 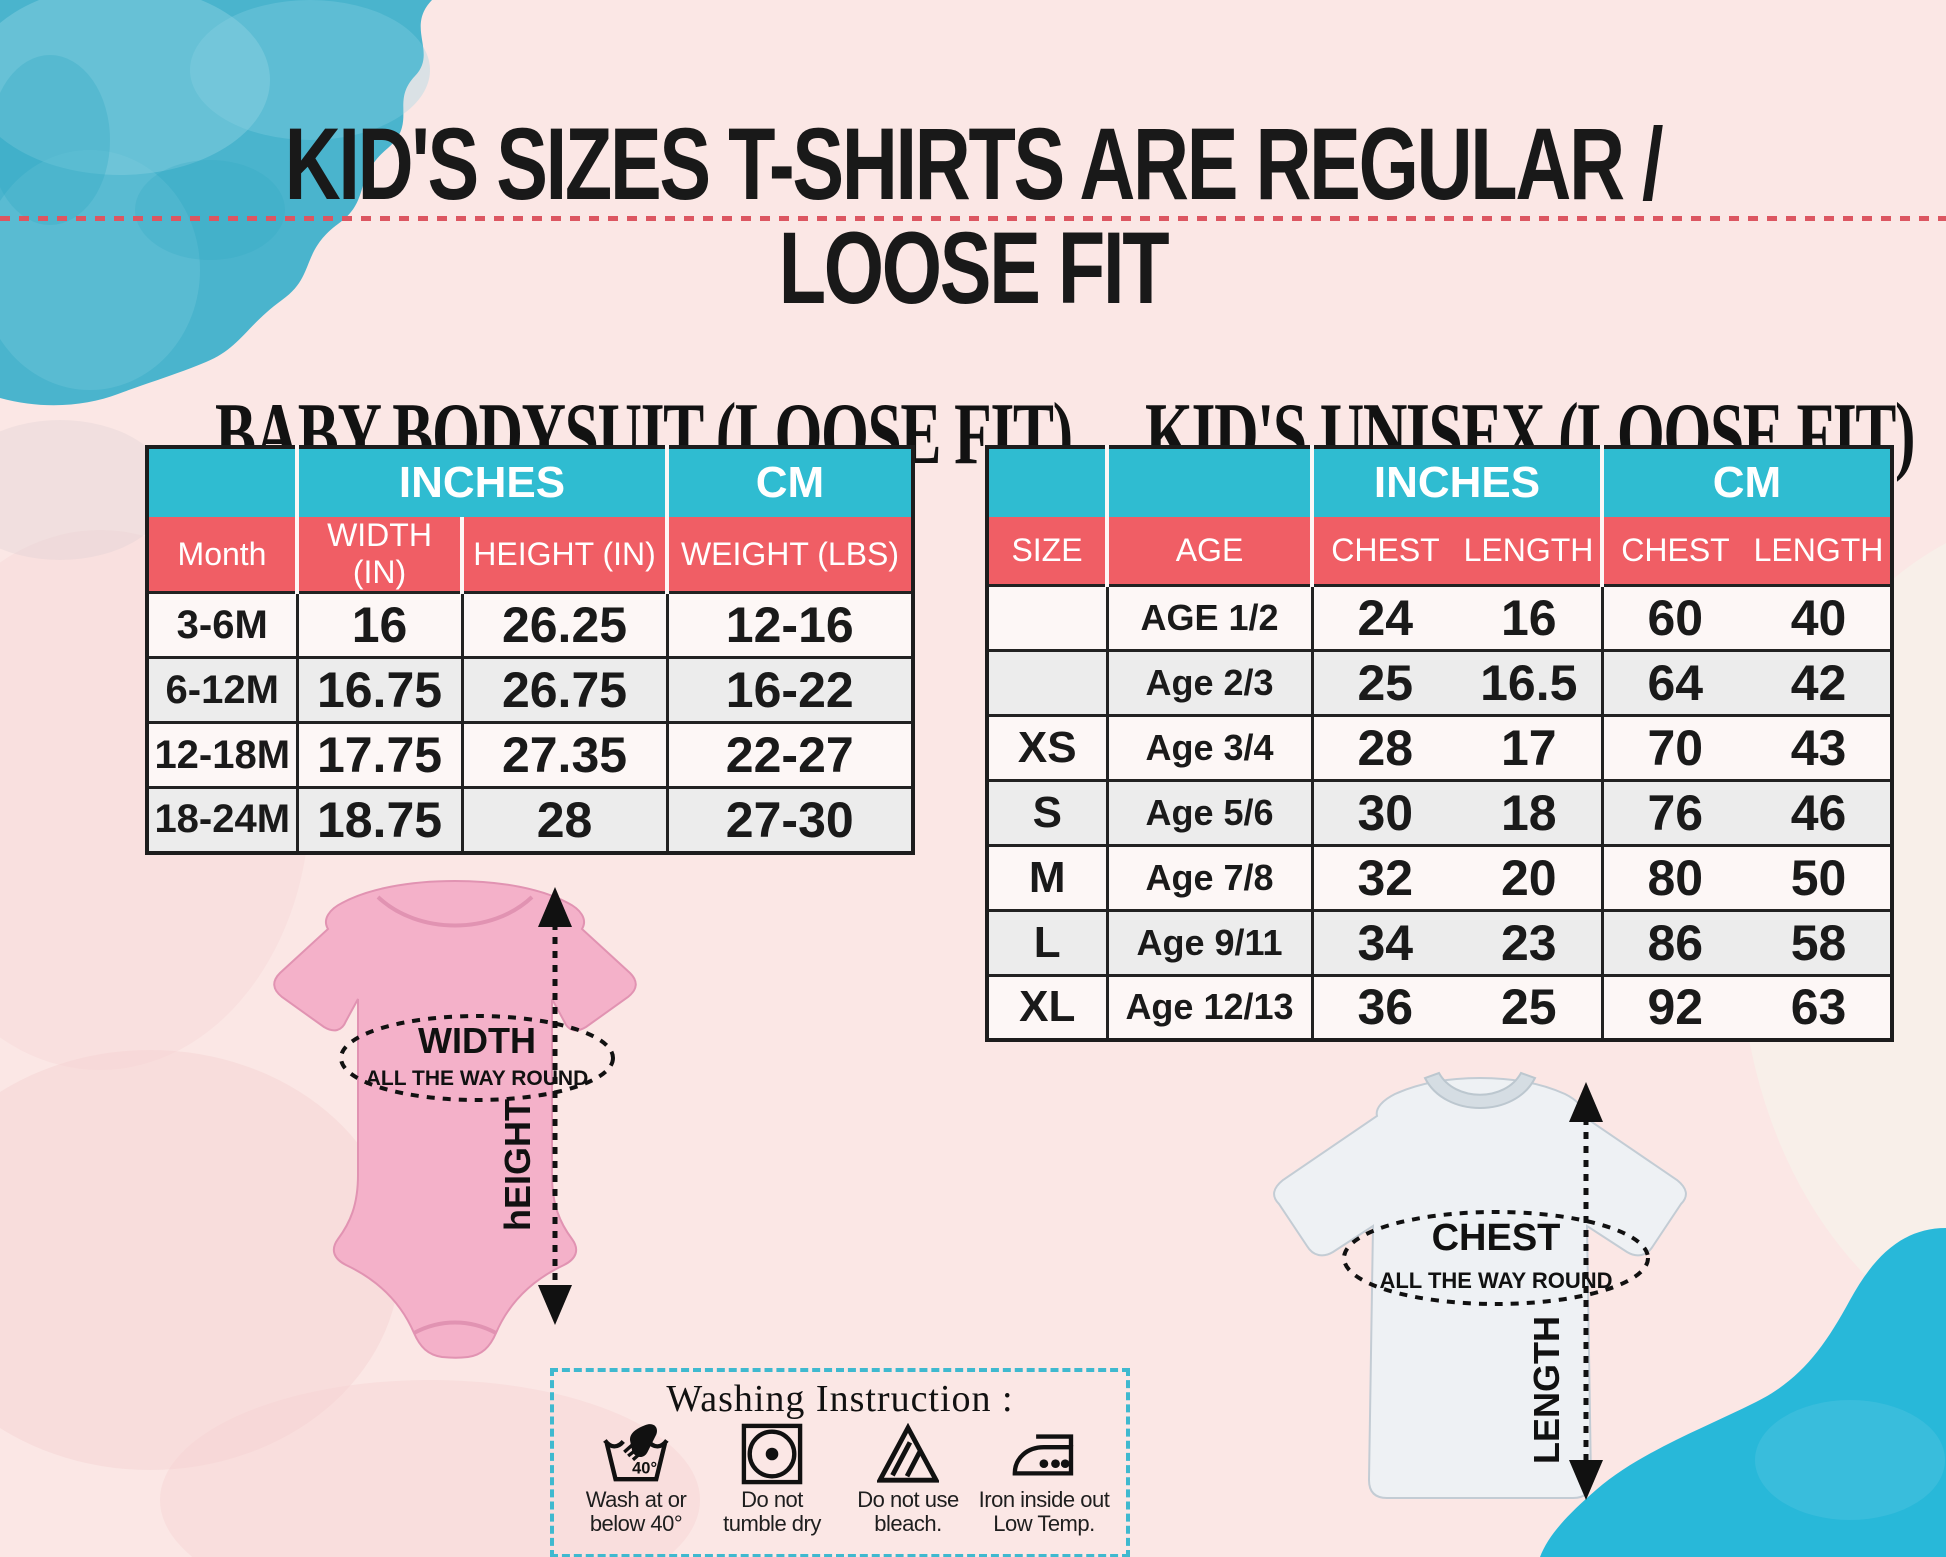 I want to click on washing-caption: Wash at or below 40°, so click(x=636, y=1512).